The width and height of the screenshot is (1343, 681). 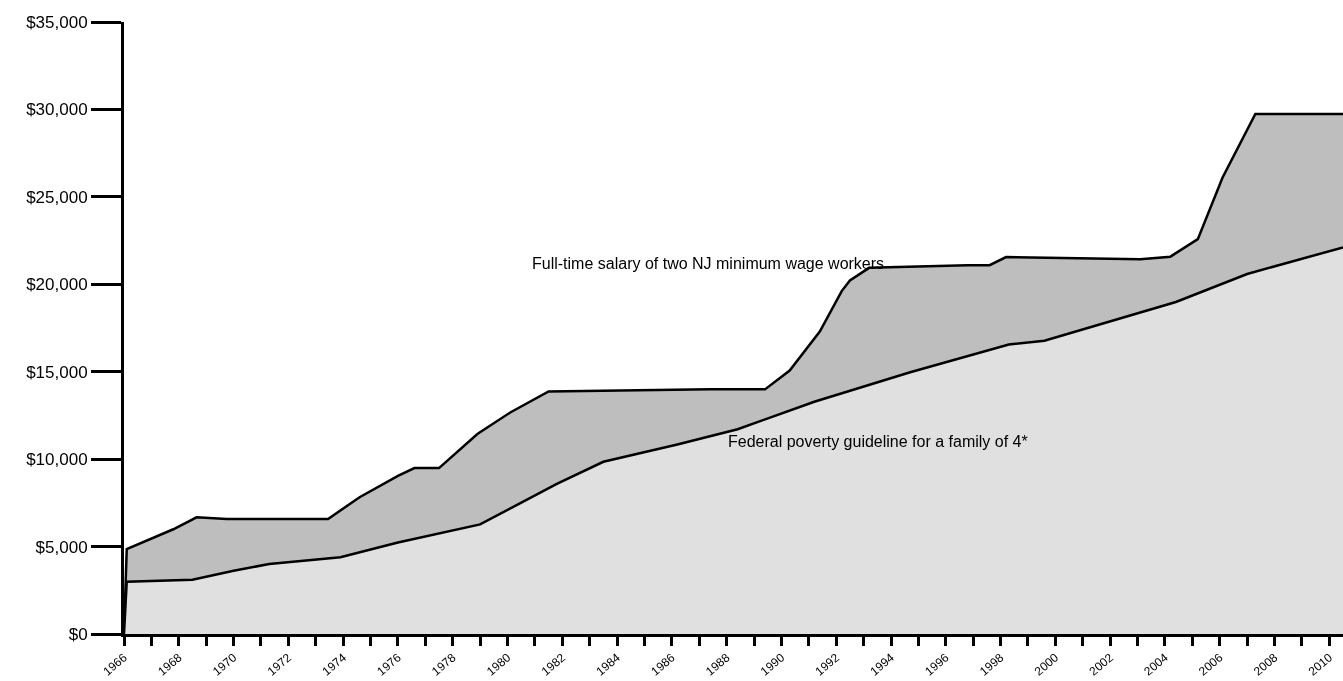 What do you see at coordinates (78, 634) in the screenshot?
I see `y-tick-label: $0` at bounding box center [78, 634].